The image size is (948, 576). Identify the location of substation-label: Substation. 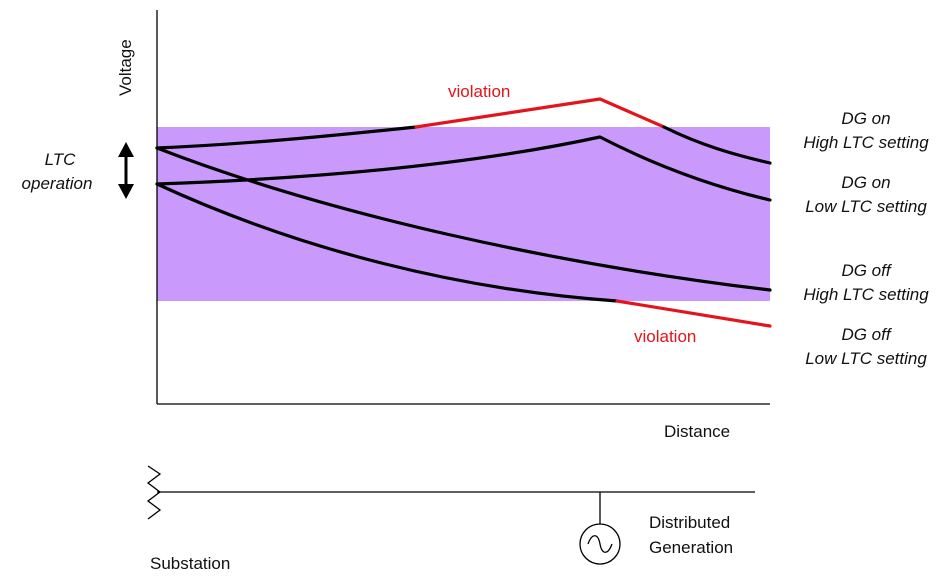
(190, 563).